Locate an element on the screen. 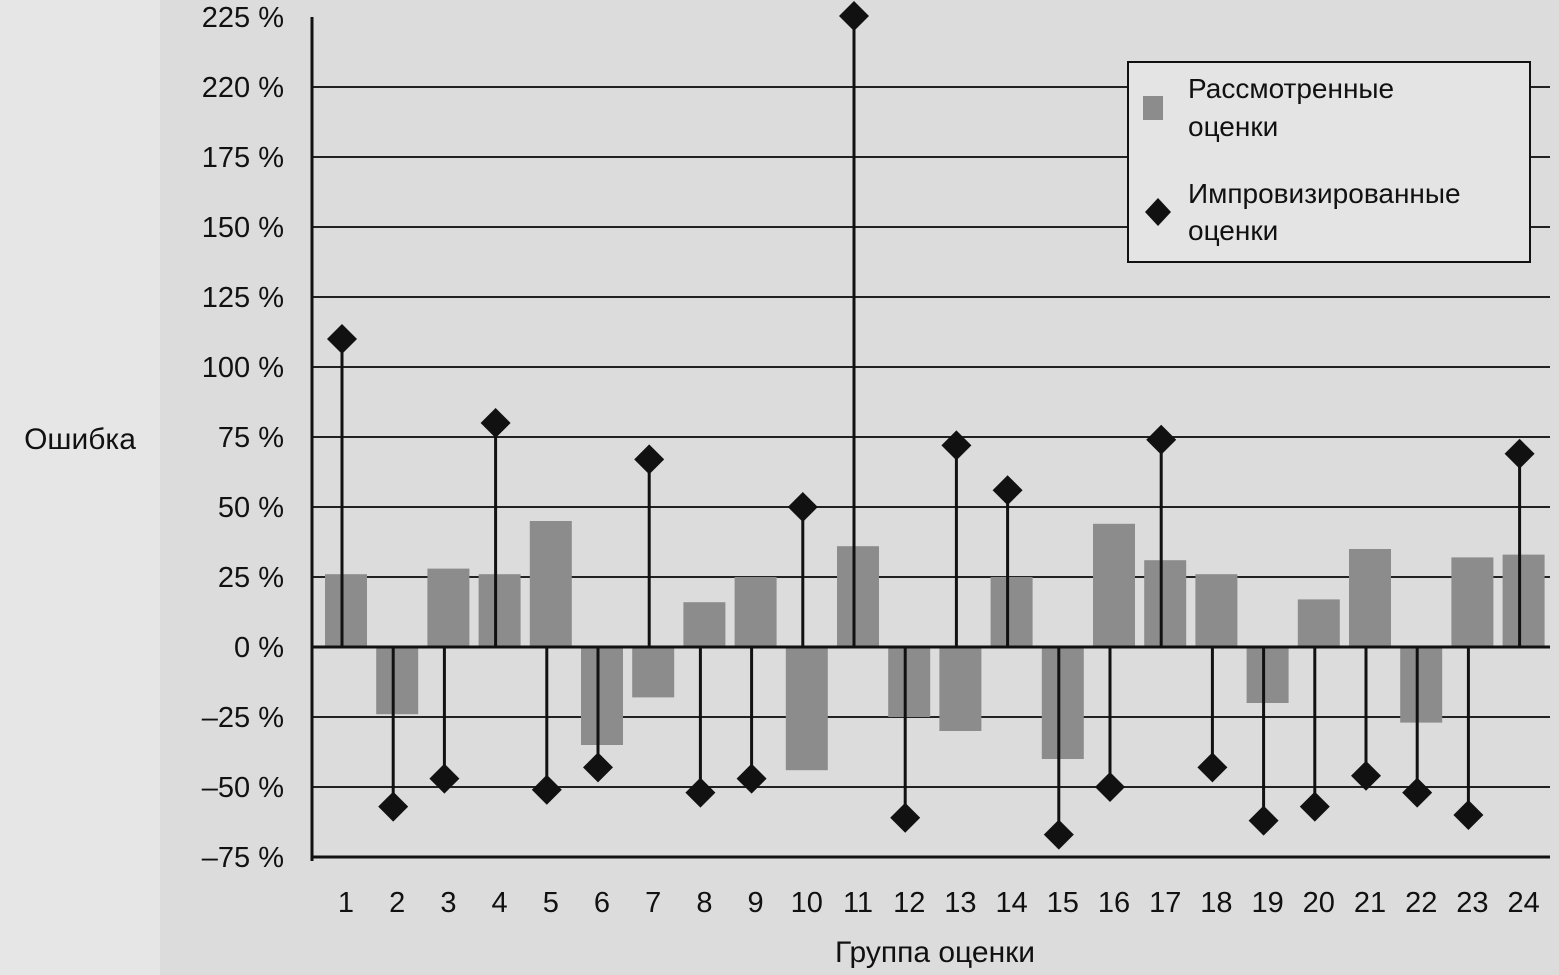 Image resolution: width=1559 pixels, height=975 pixels. x-tick-label: 2 is located at coordinates (397, 903).